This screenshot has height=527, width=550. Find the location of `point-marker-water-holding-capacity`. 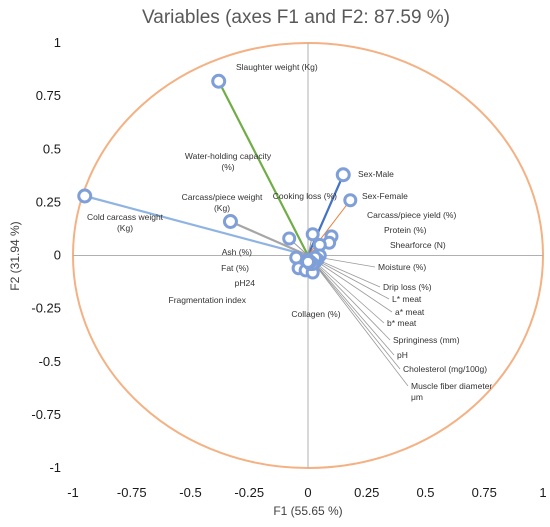

point-marker-water-holding-capacity is located at coordinates (289, 238).